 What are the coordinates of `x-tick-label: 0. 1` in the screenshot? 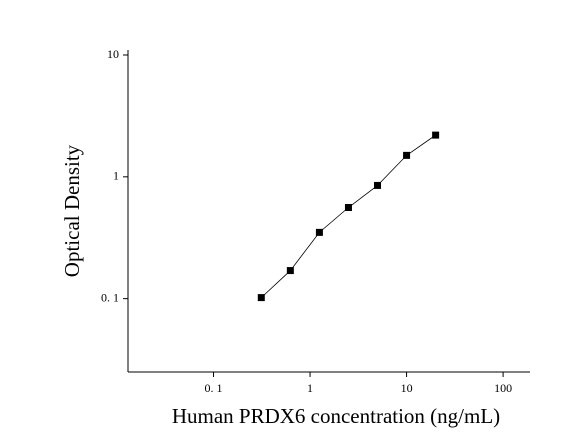 It's located at (214, 388).